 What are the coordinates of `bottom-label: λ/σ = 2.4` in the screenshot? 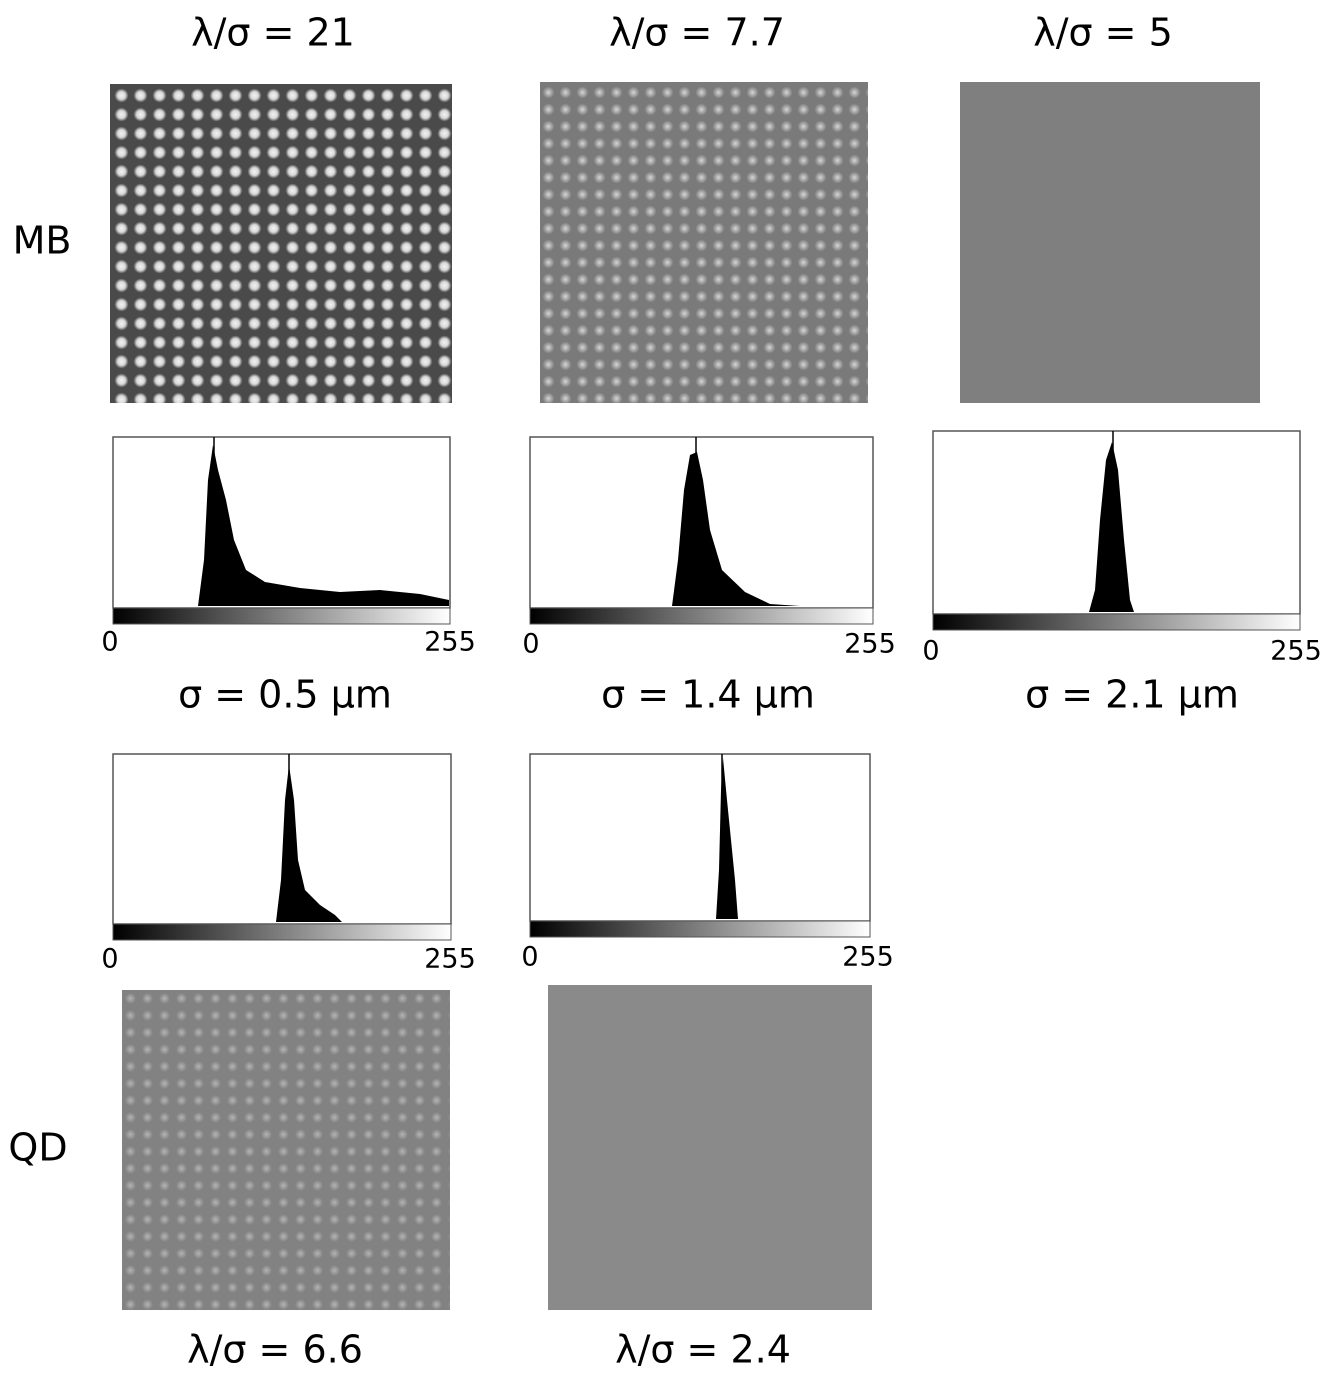 It's located at (703, 1350).